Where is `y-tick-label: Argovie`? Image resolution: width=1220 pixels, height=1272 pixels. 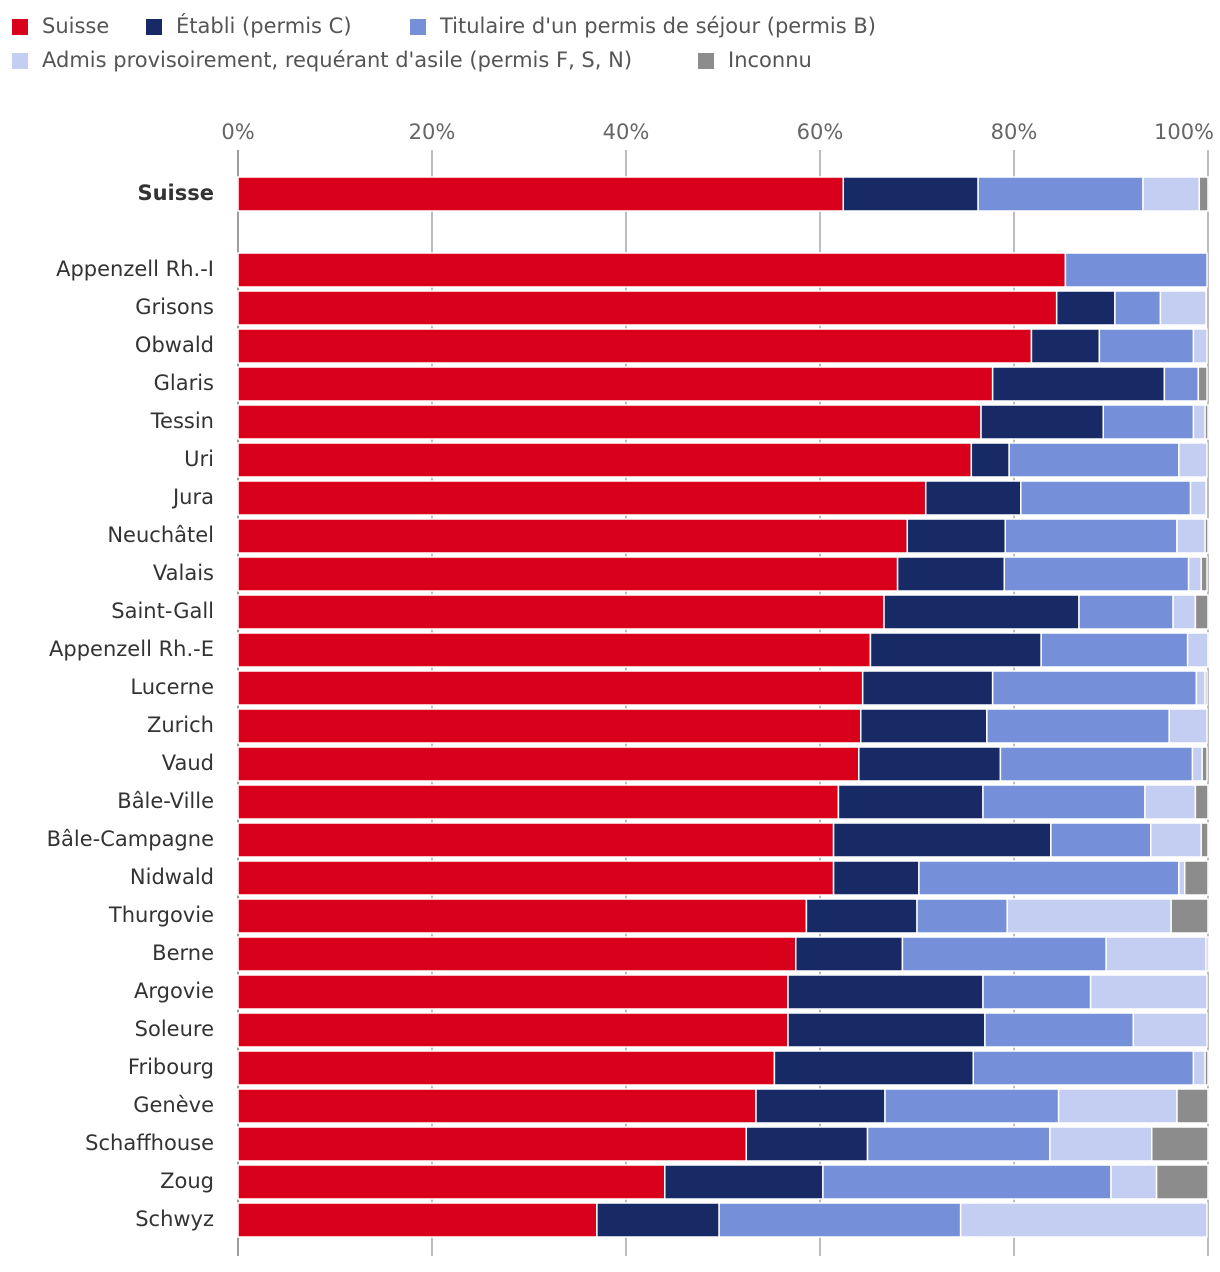
y-tick-label: Argovie is located at coordinates (174, 991).